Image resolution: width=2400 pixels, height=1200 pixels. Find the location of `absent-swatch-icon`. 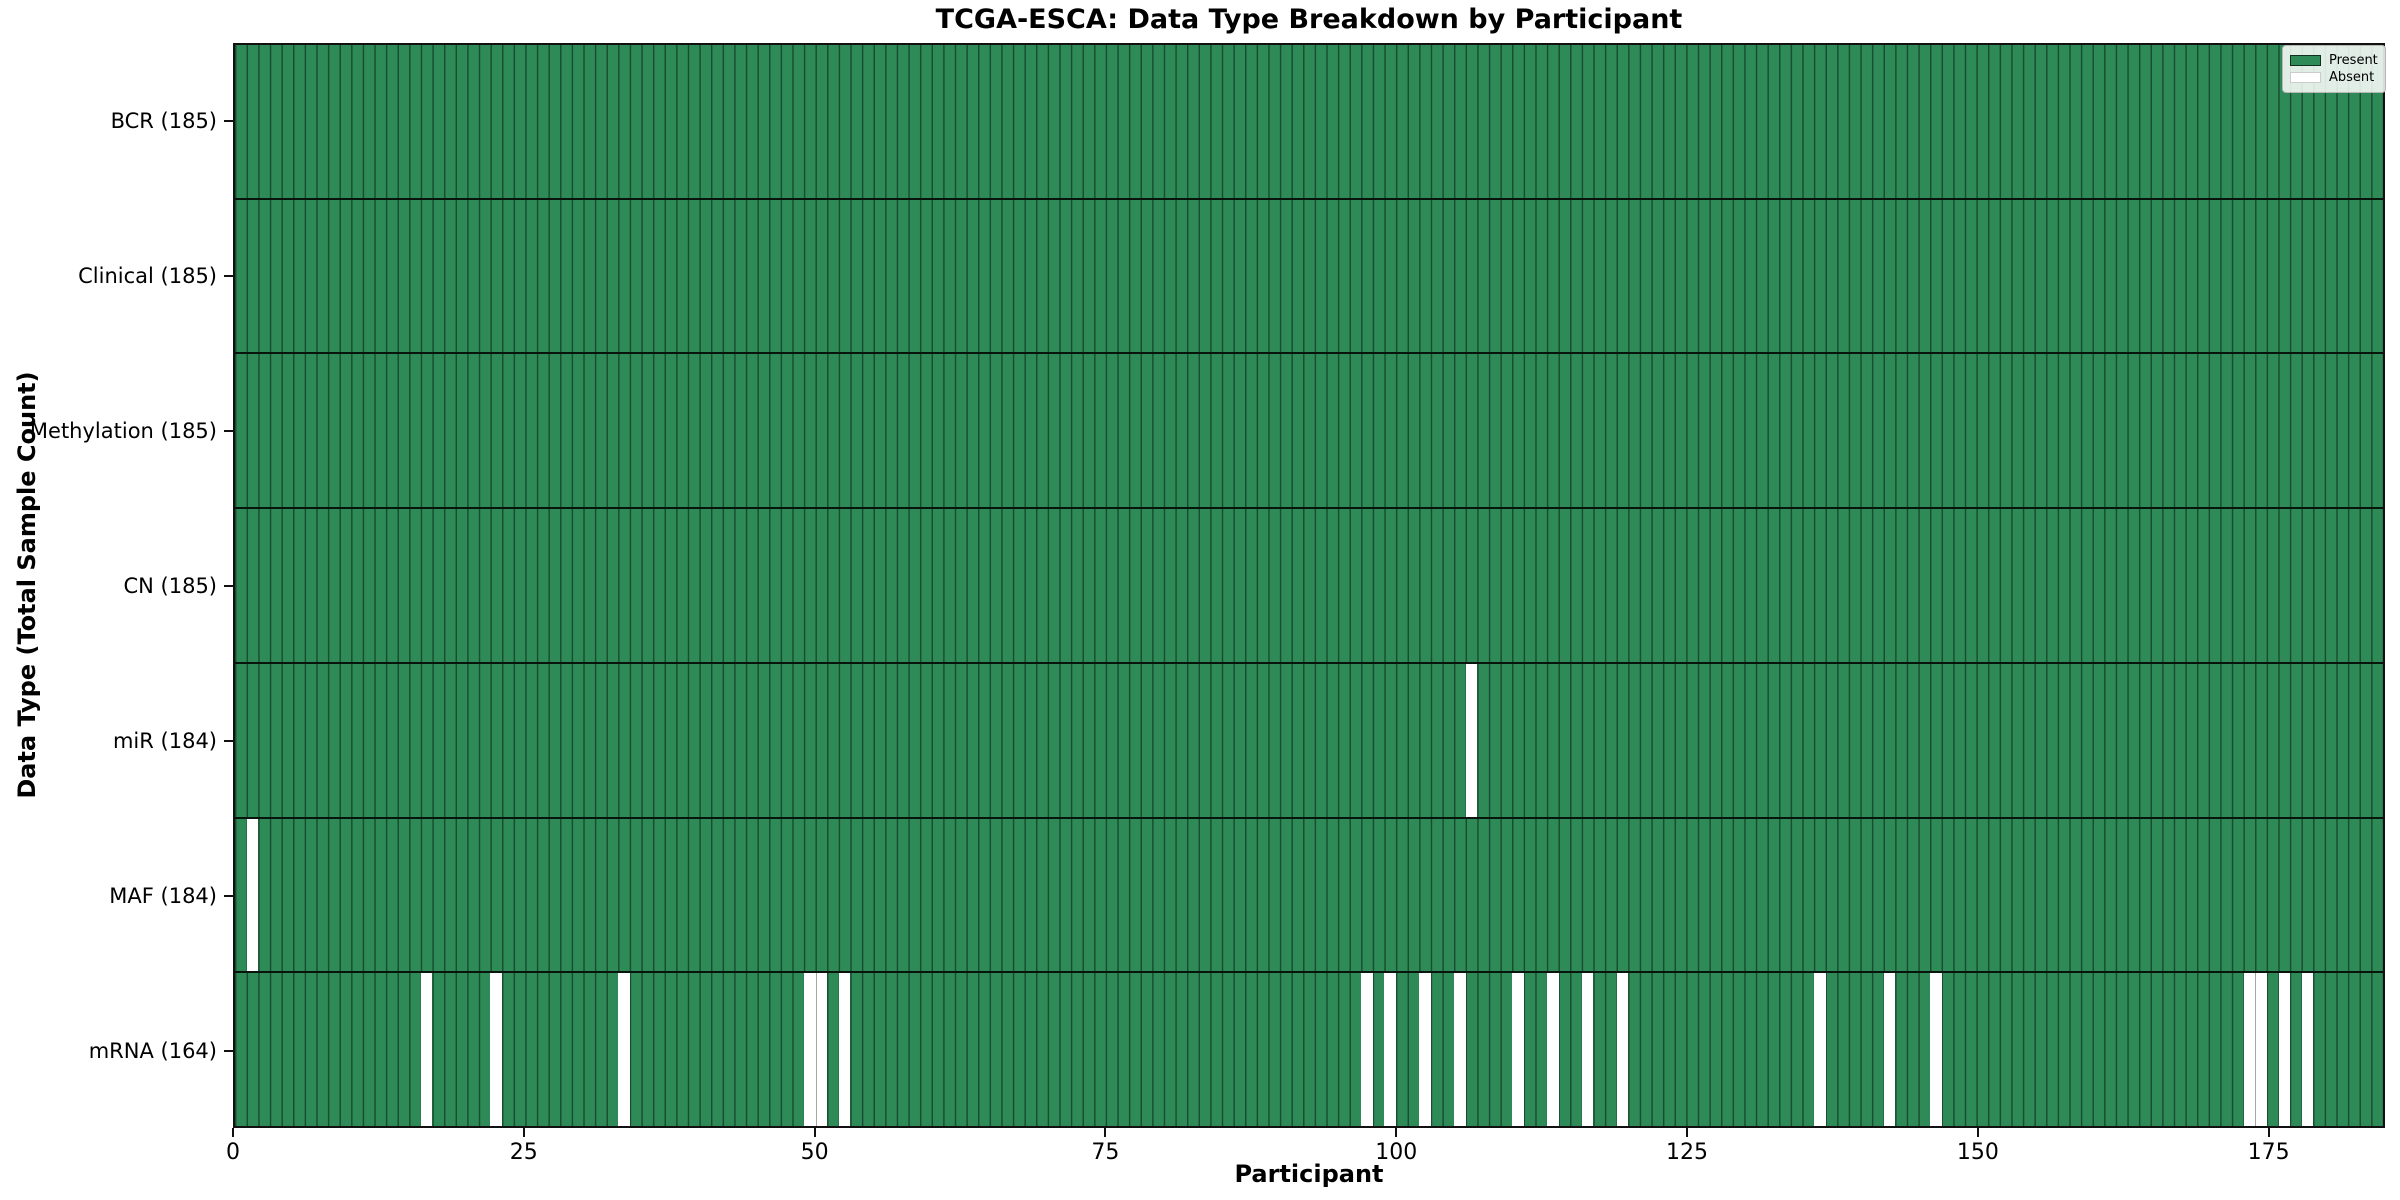

absent-swatch-icon is located at coordinates (2305, 77).